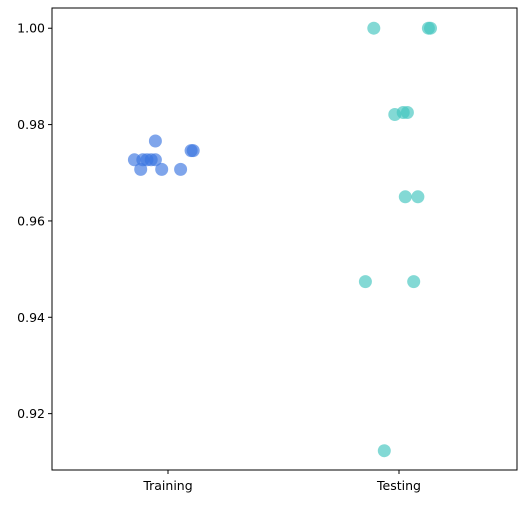 The height and width of the screenshot is (505, 525). Describe the element at coordinates (31, 28) in the screenshot. I see `y-tick-label: 1.00` at that location.